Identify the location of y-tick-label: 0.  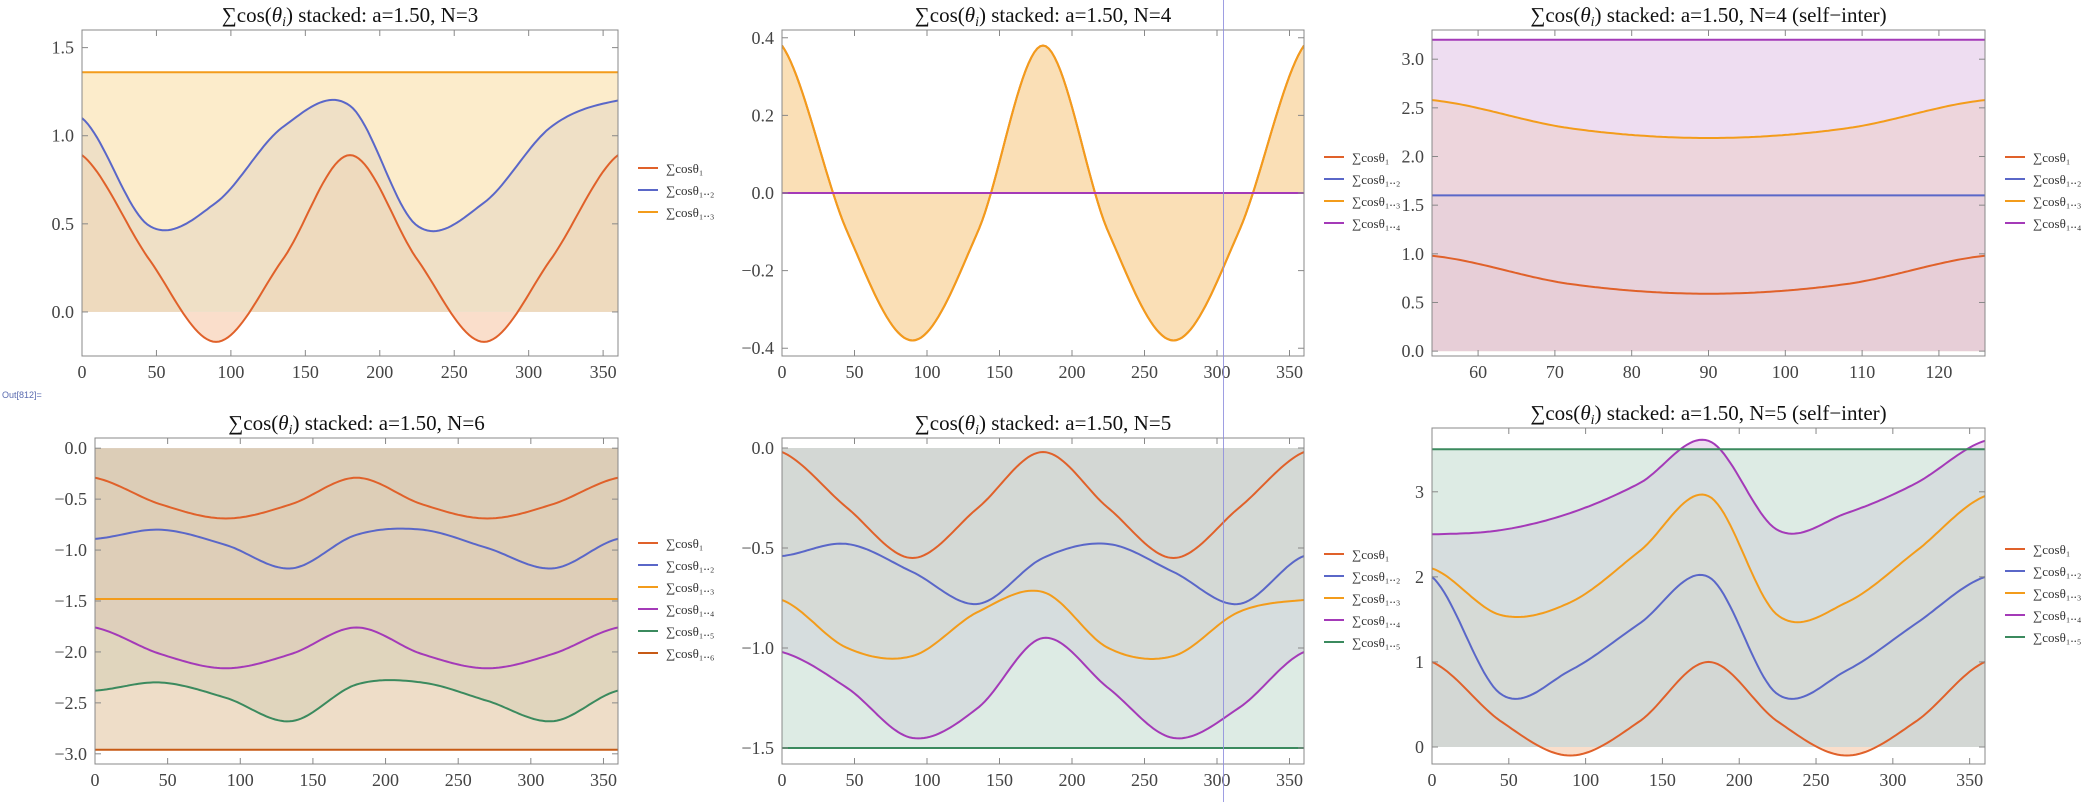
(1419, 747).